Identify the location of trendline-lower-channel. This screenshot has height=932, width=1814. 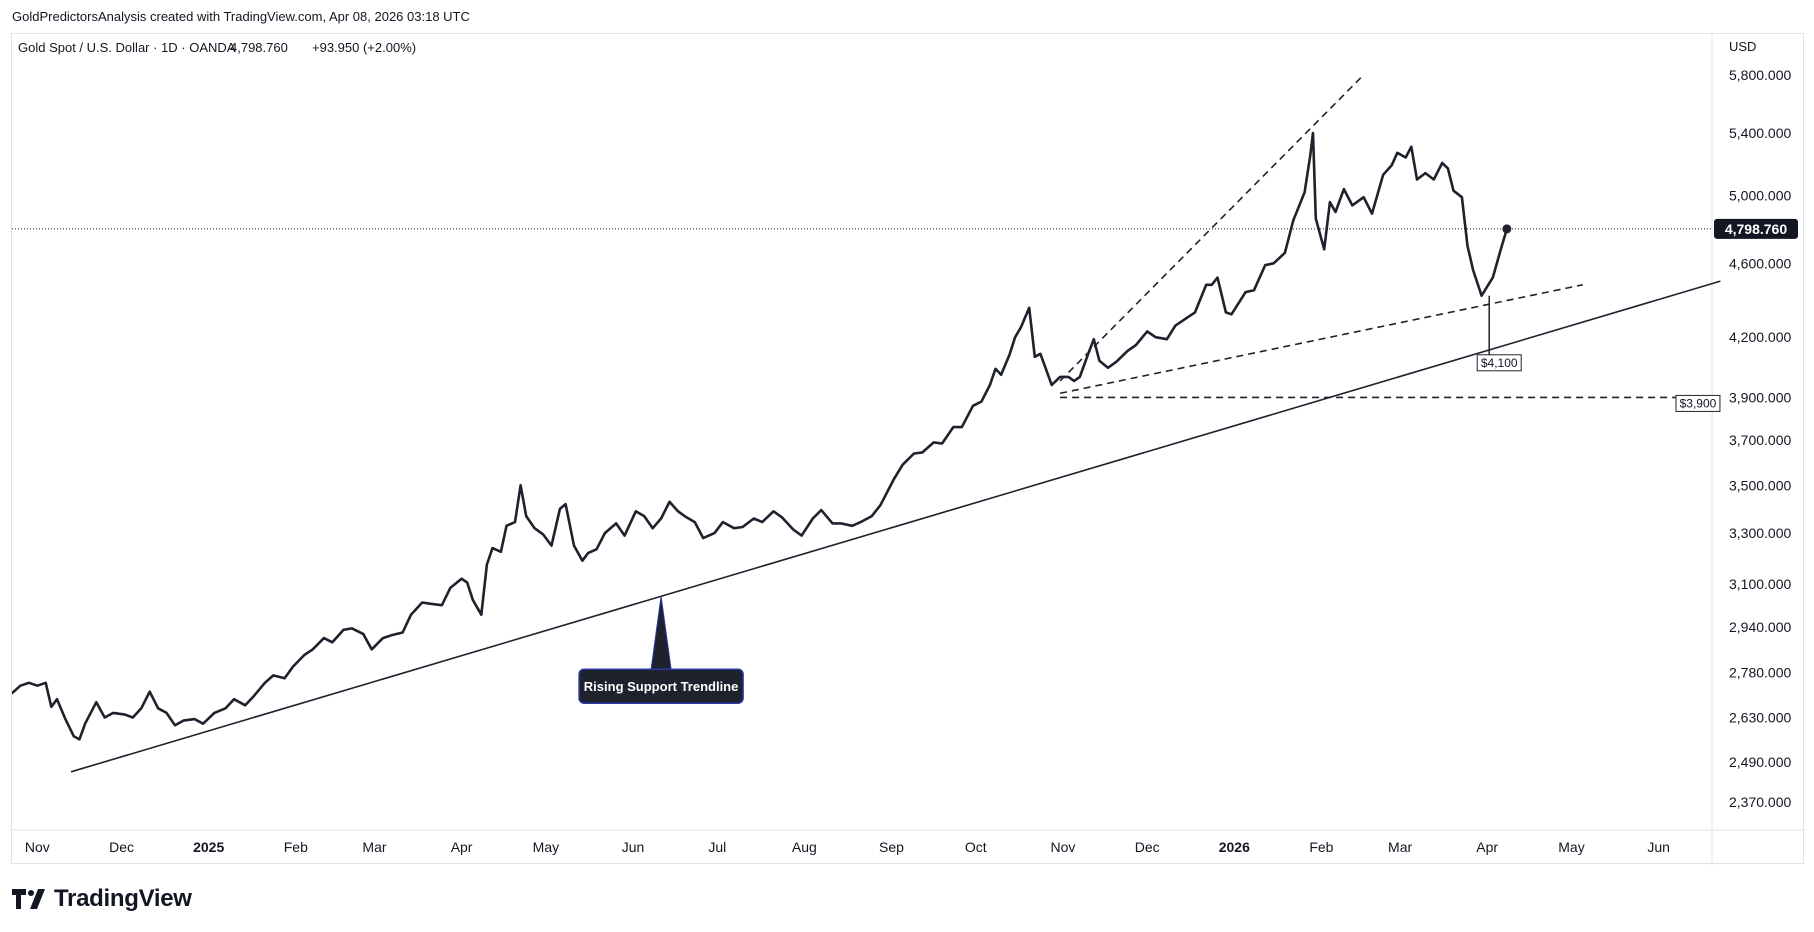
(1321, 339).